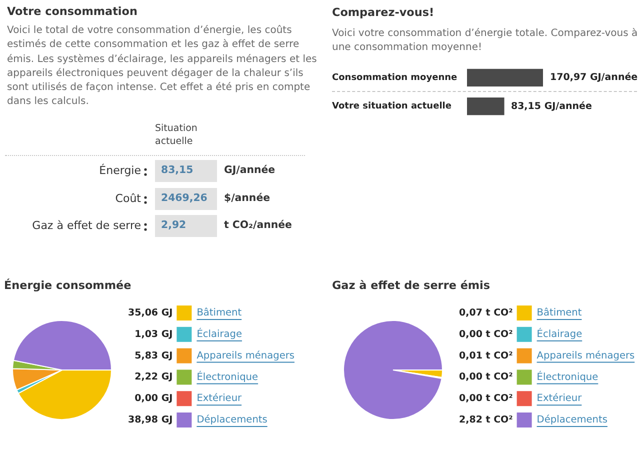 Image resolution: width=640 pixels, height=451 pixels. Describe the element at coordinates (150, 312) in the screenshot. I see `data-label: 35,06 GJ` at that location.